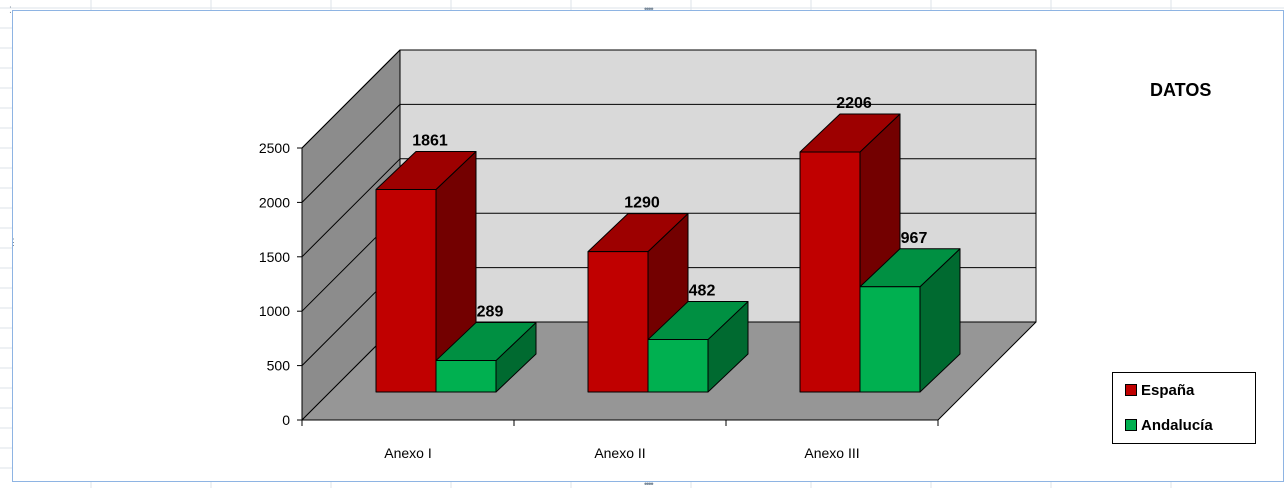 Image resolution: width=1284 pixels, height=489 pixels. What do you see at coordinates (1184, 408) in the screenshot?
I see `legend: España Andalucía` at bounding box center [1184, 408].